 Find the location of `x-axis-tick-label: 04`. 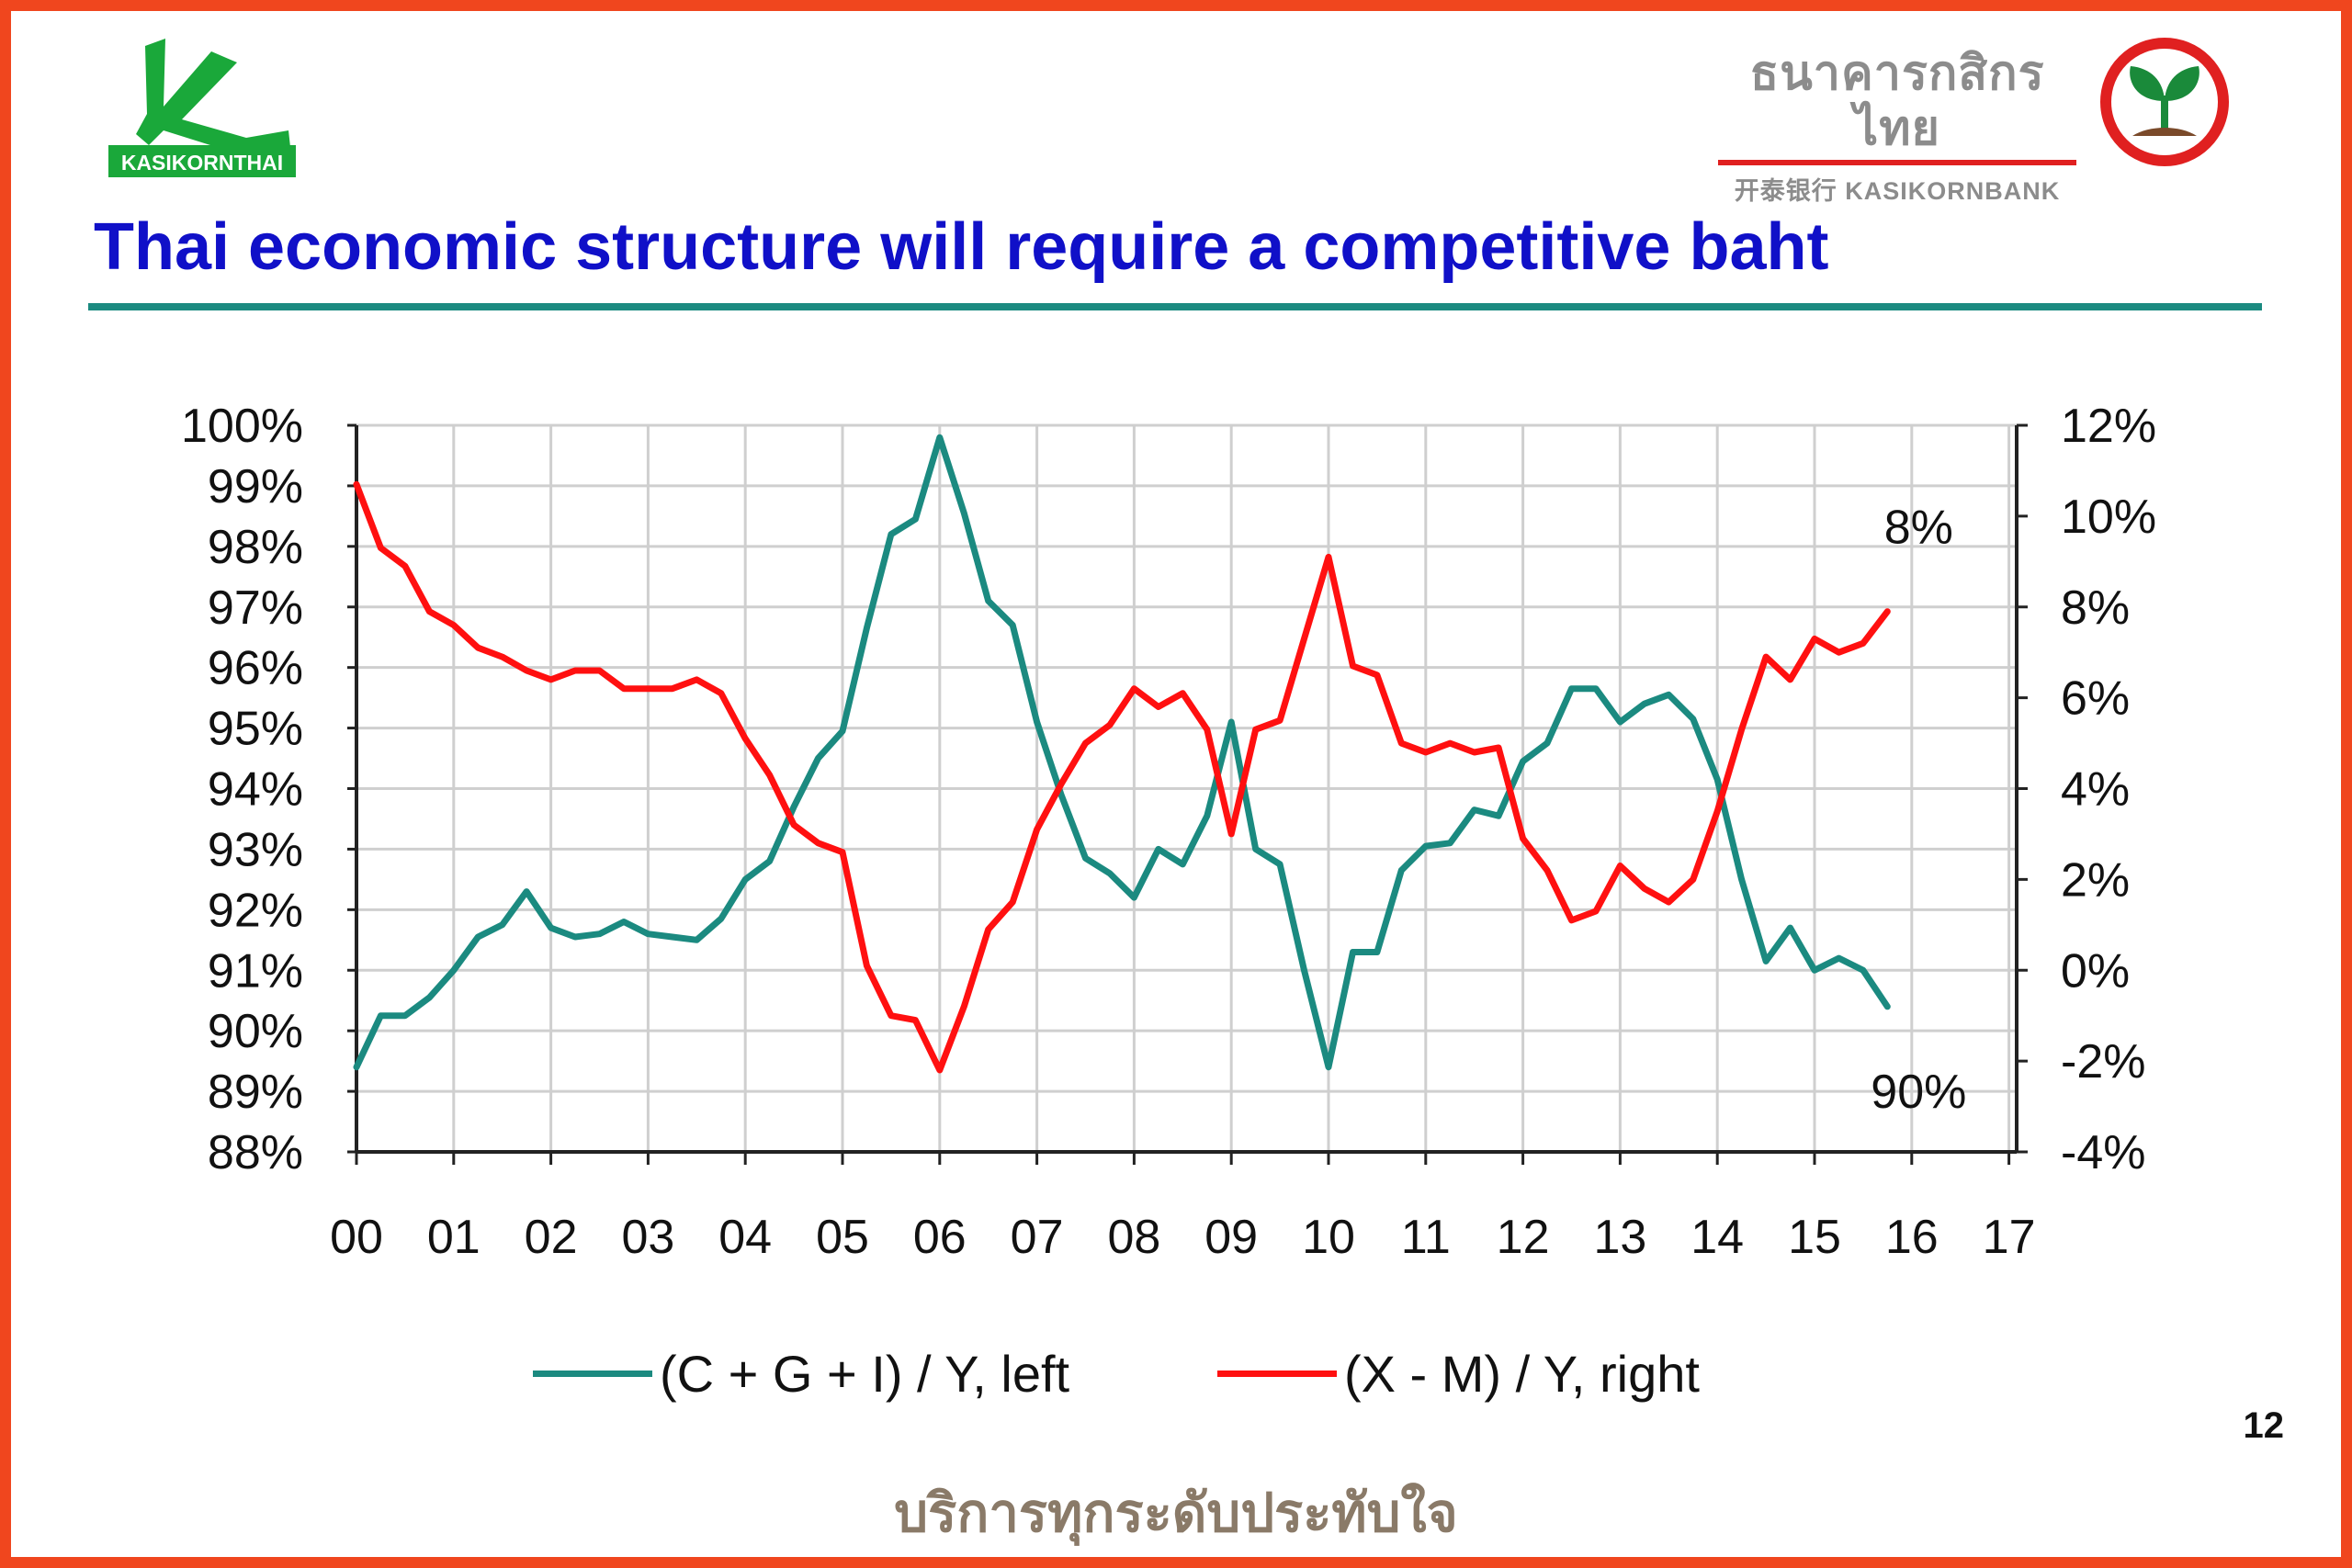

x-axis-tick-label: 04 is located at coordinates (745, 1237).